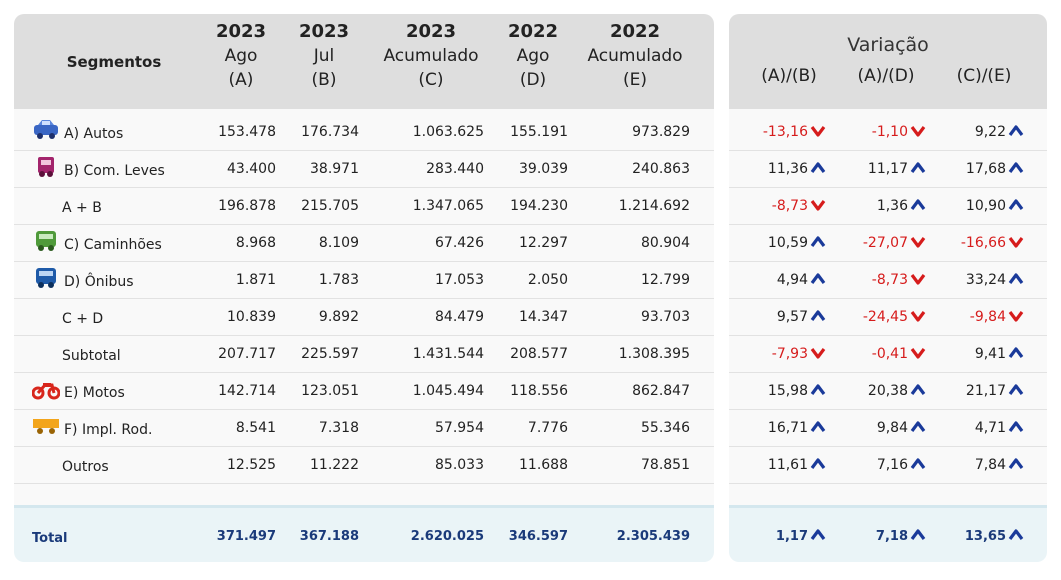 This screenshot has width=1061, height=580. I want to click on variation-value: 4,71, so click(982, 428).